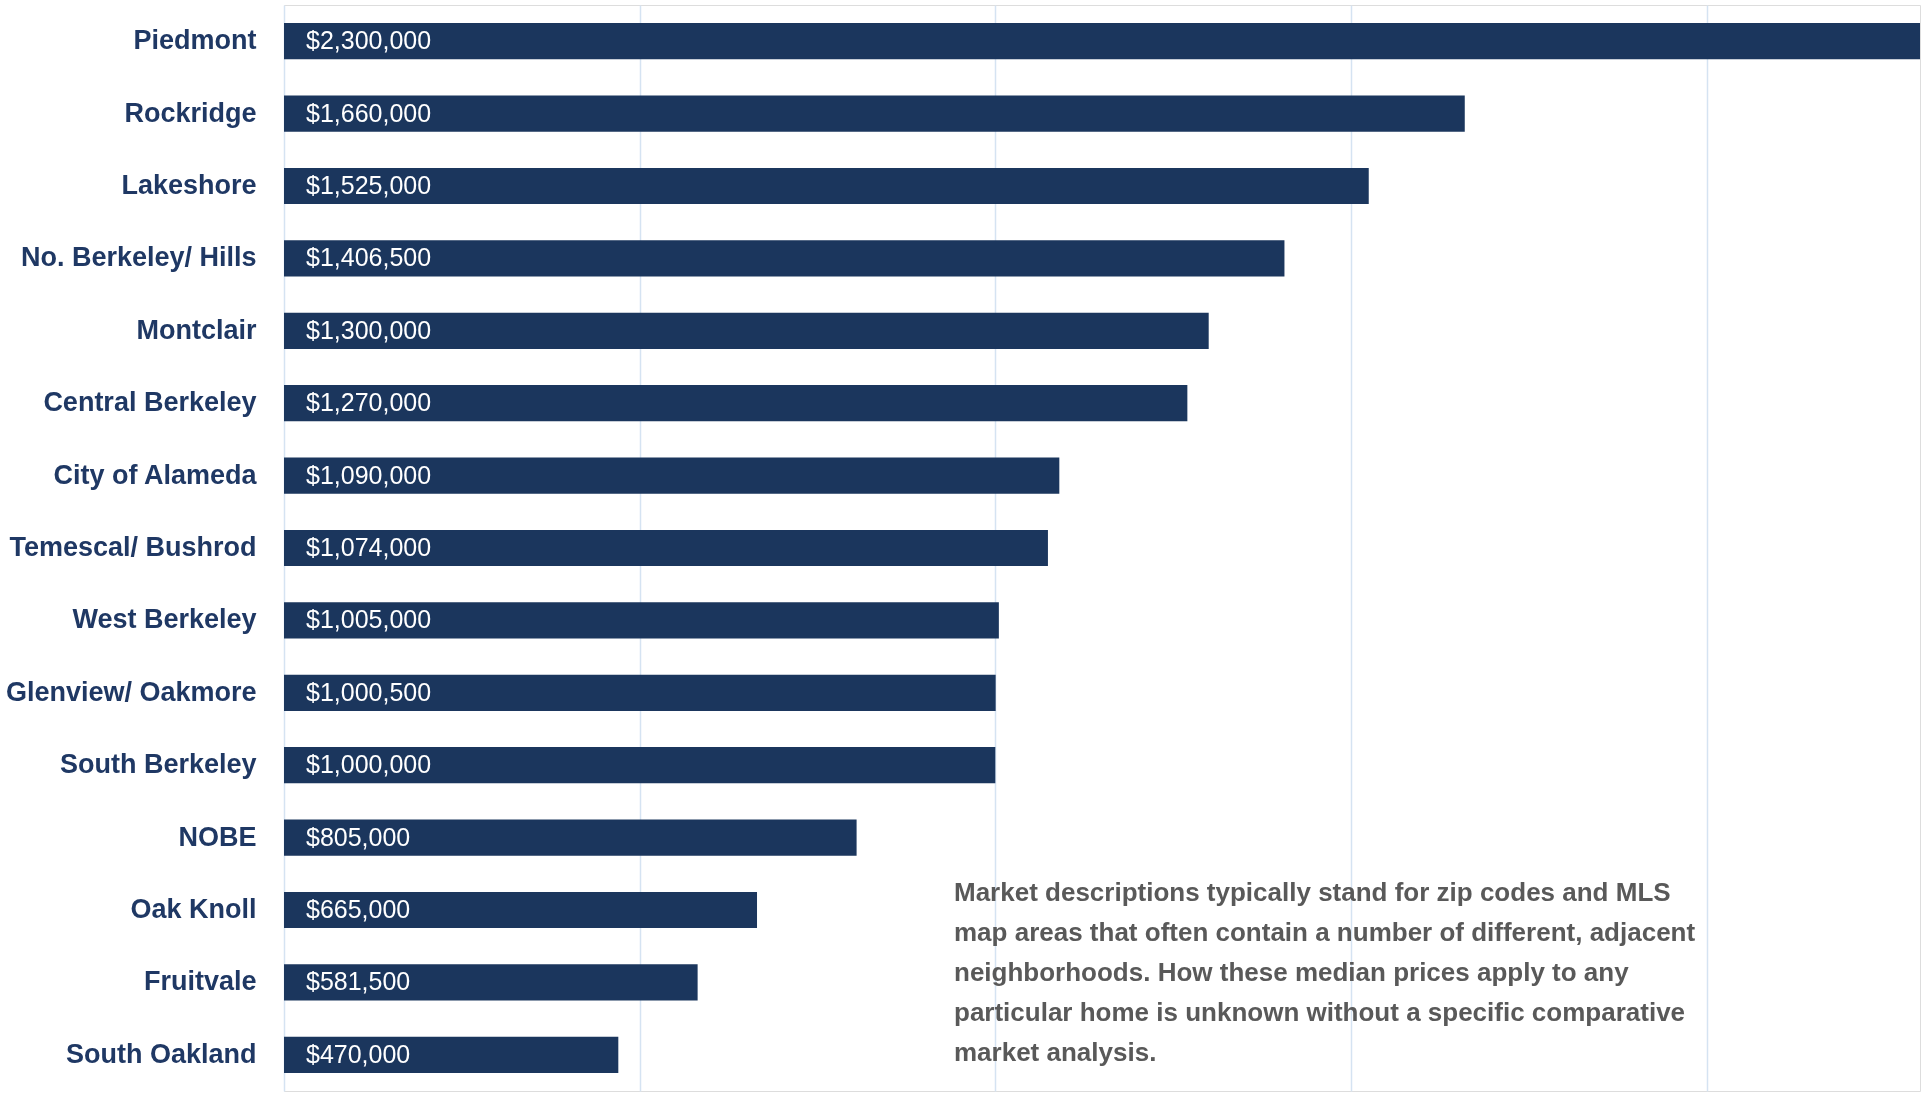 This screenshot has height=1096, width=1925. What do you see at coordinates (196, 329) in the screenshot?
I see `y-tick-label: Montclair` at bounding box center [196, 329].